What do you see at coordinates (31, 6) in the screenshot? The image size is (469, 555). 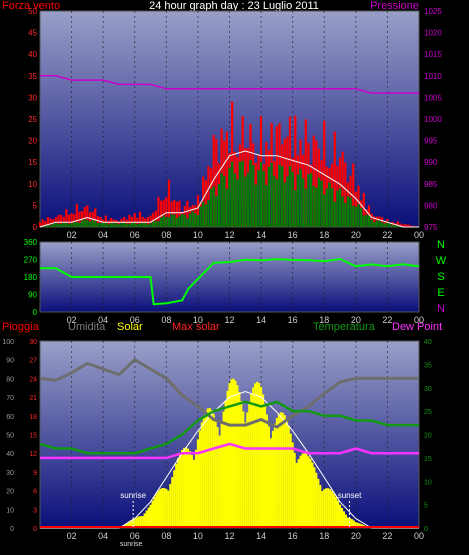 I see `wind-axis-label: Forza vento` at bounding box center [31, 6].